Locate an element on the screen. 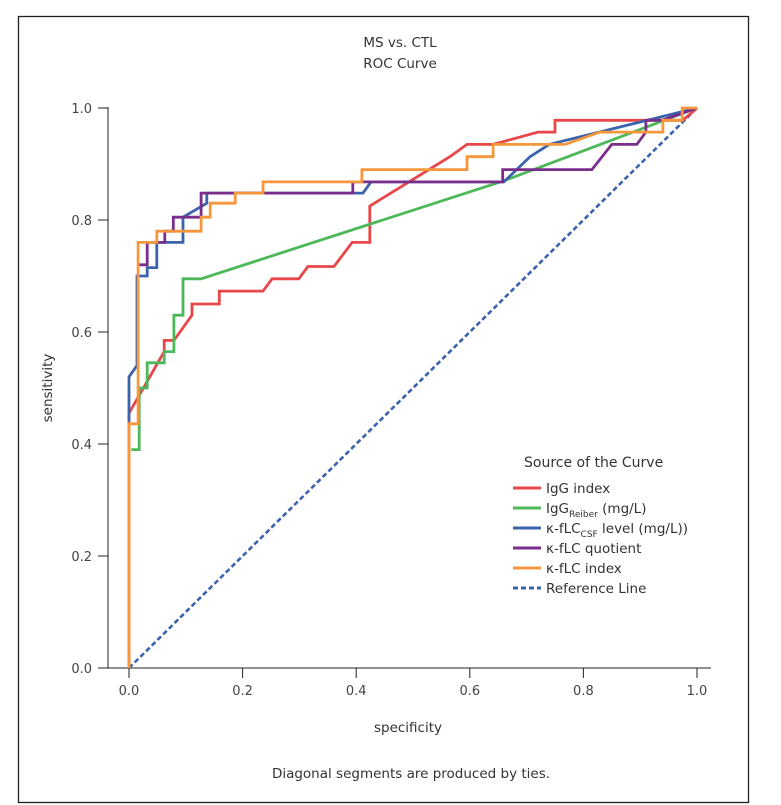 This screenshot has width=781, height=805. legend-label: κ-fLCCSF level (mg/L)) is located at coordinates (617, 530).